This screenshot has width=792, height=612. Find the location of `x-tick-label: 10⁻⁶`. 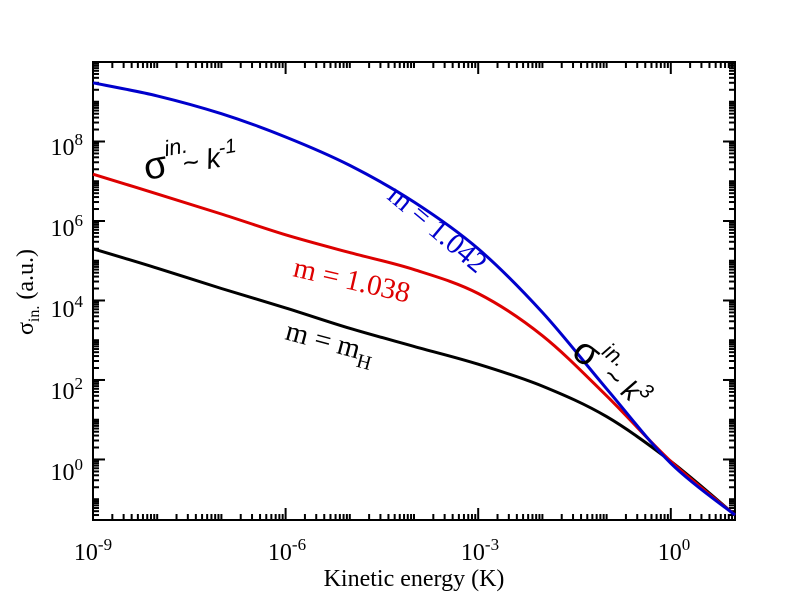

x-tick-label: 10⁻⁶ is located at coordinates (287, 550).